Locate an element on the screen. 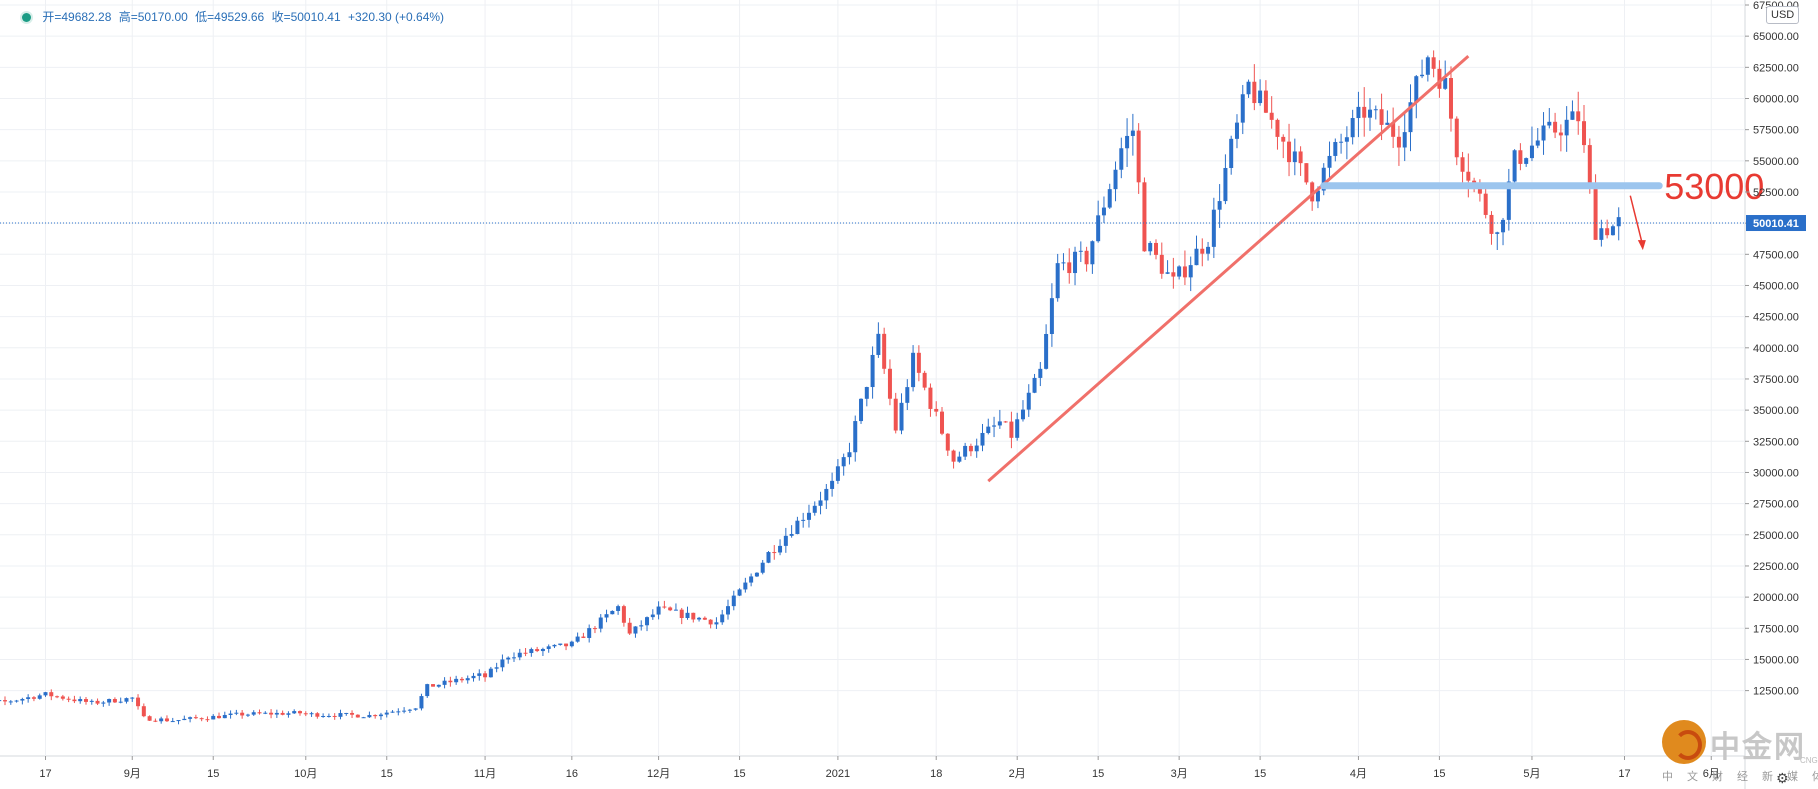  price-tick-label: 35000.00 is located at coordinates (1776, 411).